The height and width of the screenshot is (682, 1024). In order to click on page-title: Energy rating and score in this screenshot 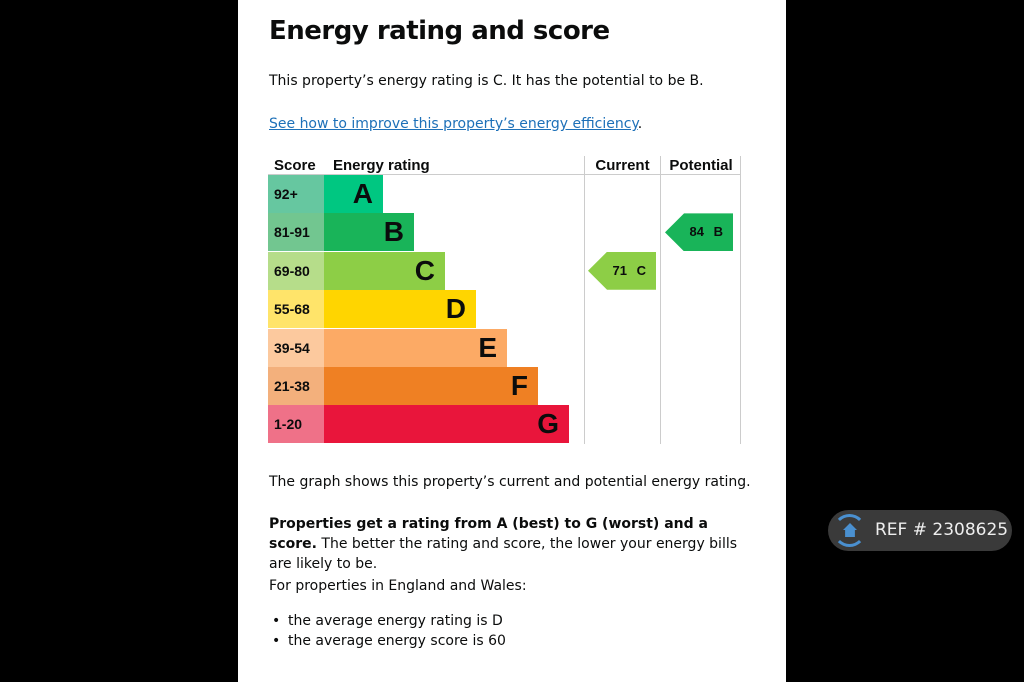, I will do `click(439, 31)`.